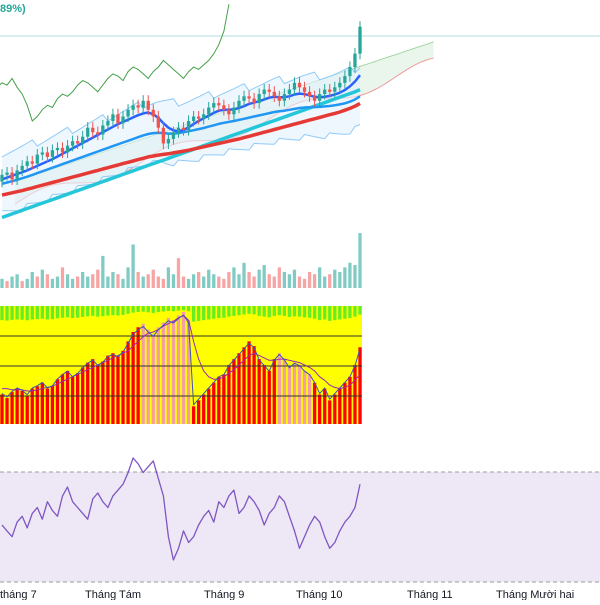  What do you see at coordinates (319, 594) in the screenshot?
I see `x-axis-tick-label: Tháng 10` at bounding box center [319, 594].